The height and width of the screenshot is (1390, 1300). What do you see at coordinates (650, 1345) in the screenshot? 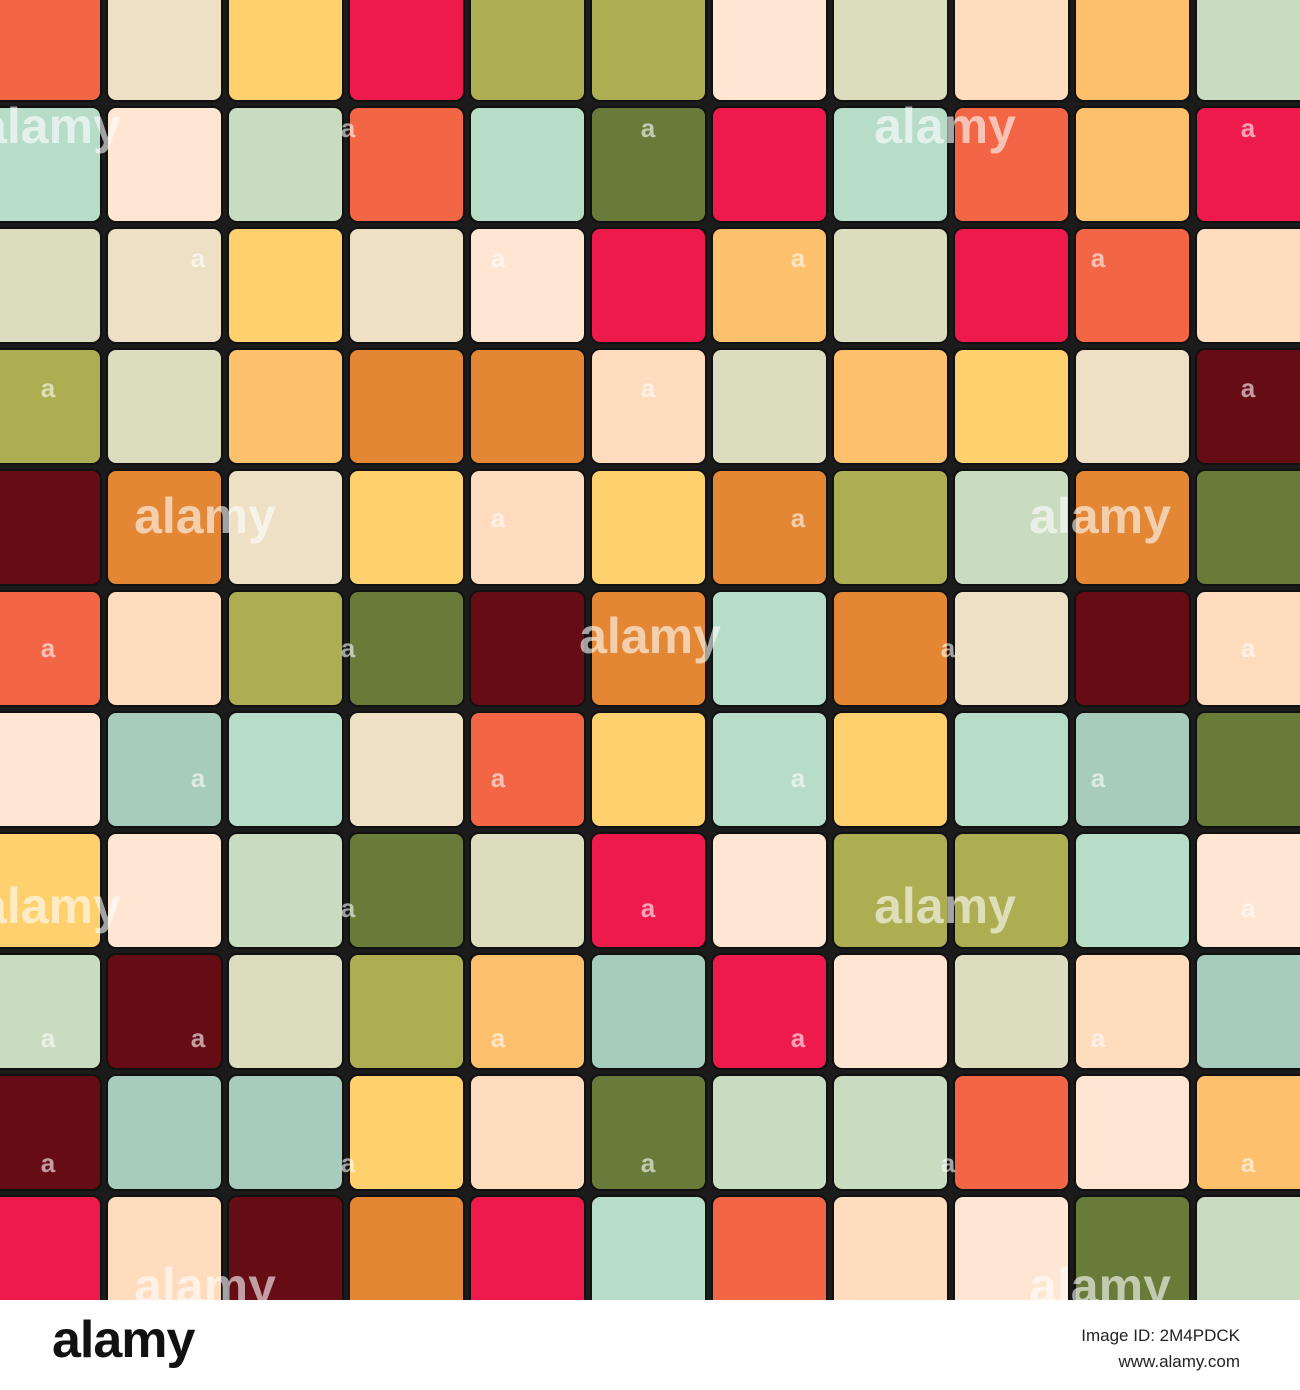
I see `footer: alamy Image ID: 2M4PDCK www.alamy.com` at bounding box center [650, 1345].